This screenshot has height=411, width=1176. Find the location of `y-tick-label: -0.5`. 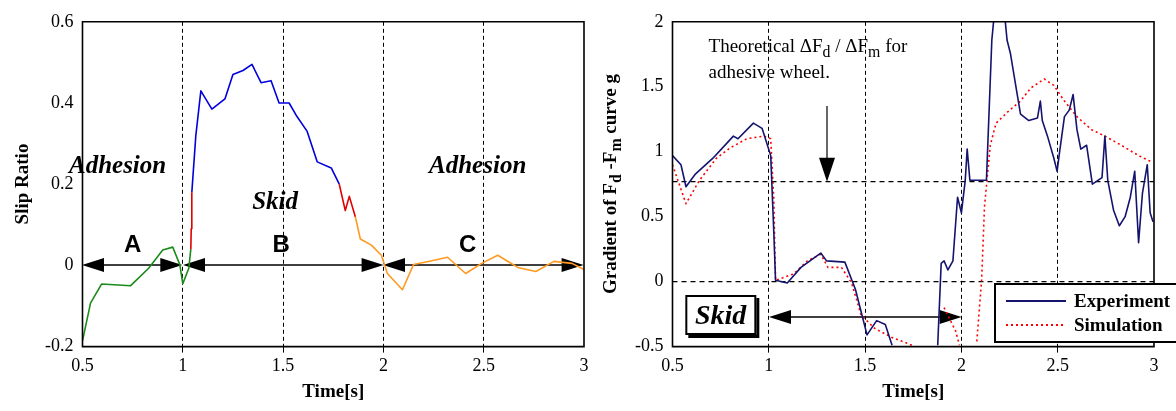

y-tick-label: -0.5 is located at coordinates (649, 345).